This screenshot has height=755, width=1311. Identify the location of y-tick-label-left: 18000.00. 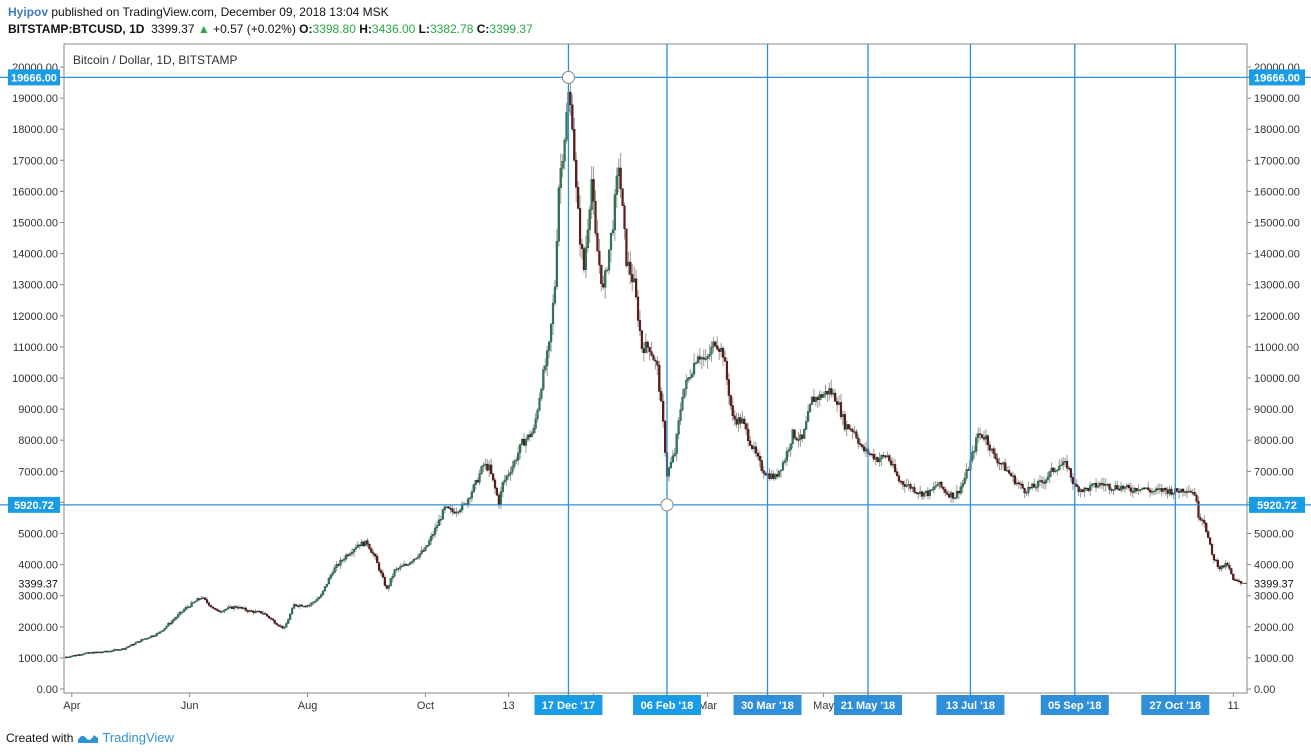
(35, 130).